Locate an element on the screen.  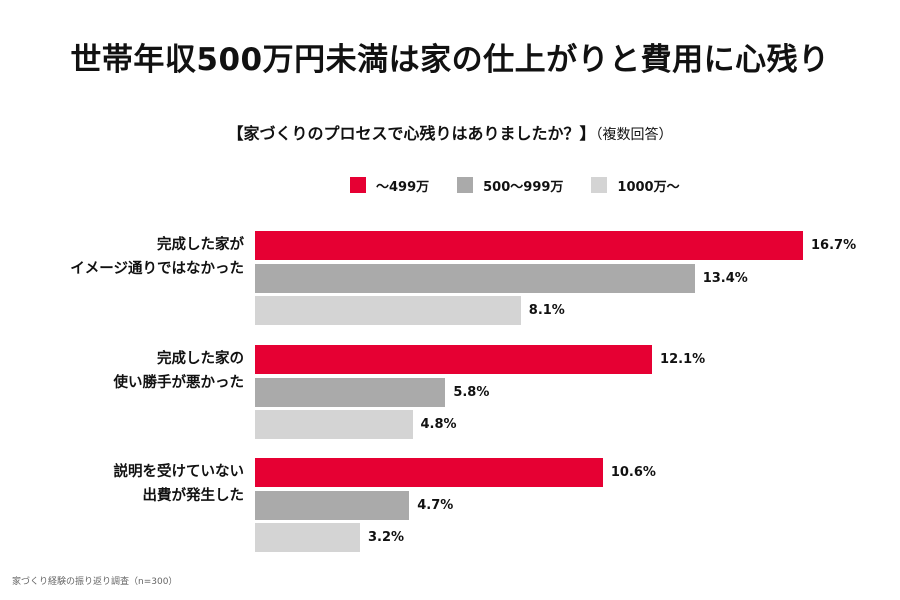
category-label-3-line-1: 説明を受けていない is located at coordinates (179, 472).